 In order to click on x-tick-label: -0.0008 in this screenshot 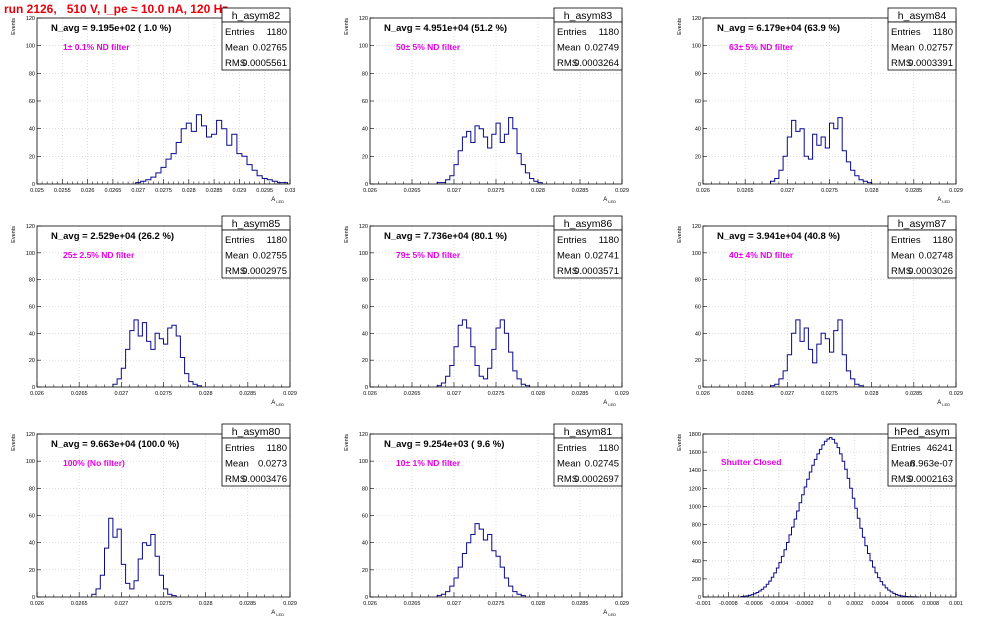, I will do `click(728, 604)`.